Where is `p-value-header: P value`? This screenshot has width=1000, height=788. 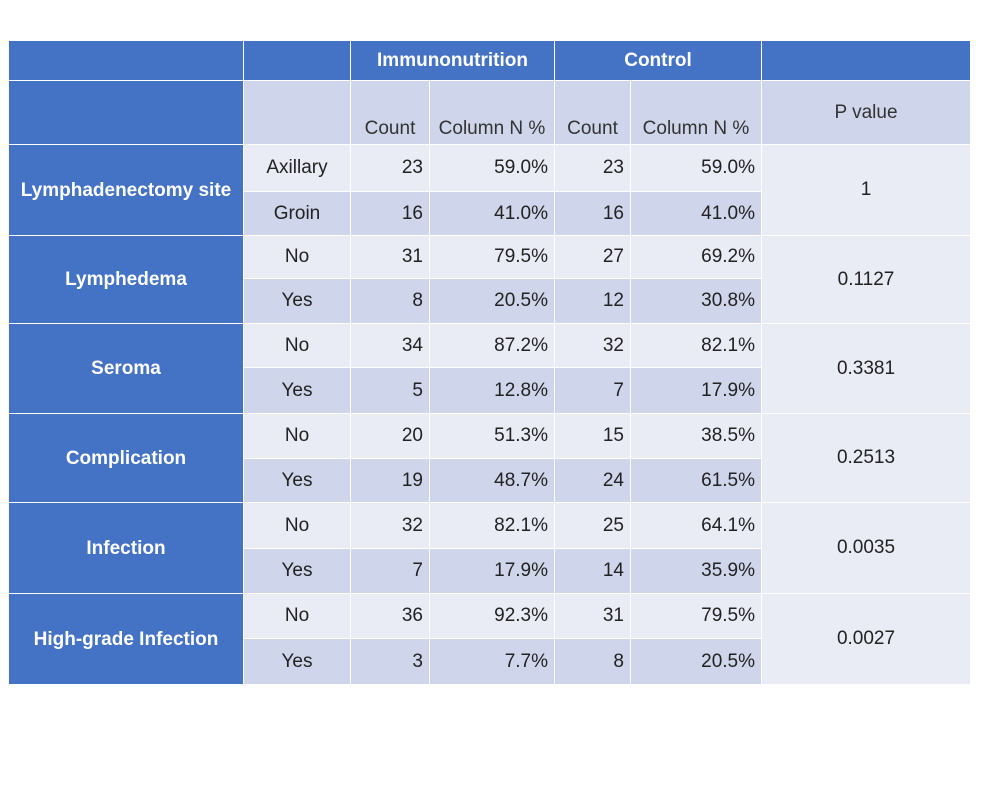 p-value-header: P value is located at coordinates (866, 112).